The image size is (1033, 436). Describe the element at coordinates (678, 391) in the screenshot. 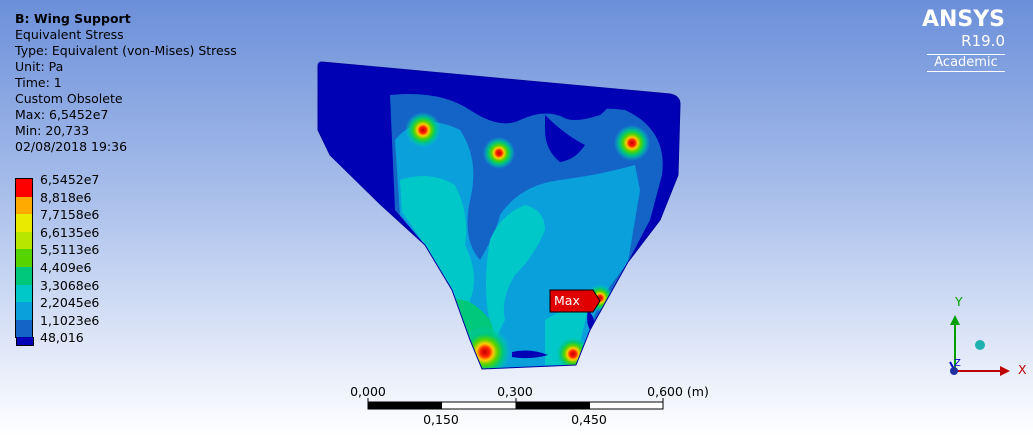

I see `scale-label-600: 0,600 (m)` at that location.